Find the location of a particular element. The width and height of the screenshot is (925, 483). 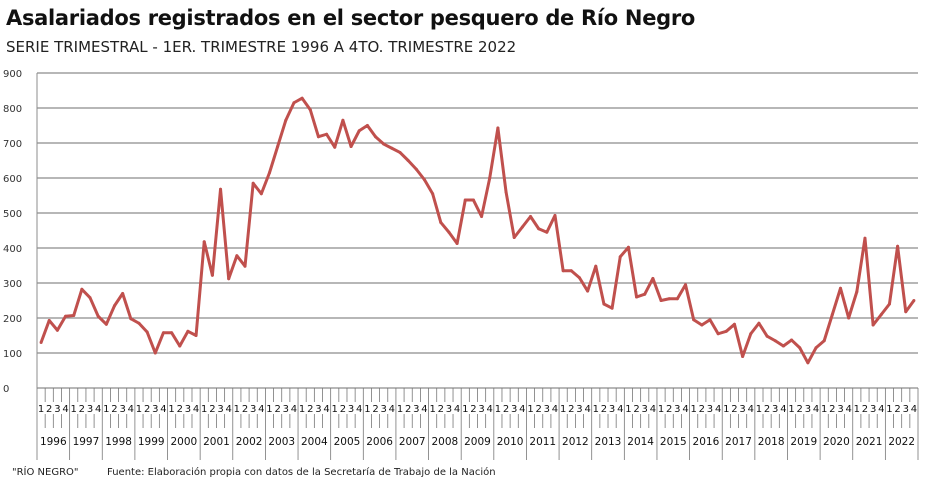

y-tick-label: 600 is located at coordinates (12, 179).